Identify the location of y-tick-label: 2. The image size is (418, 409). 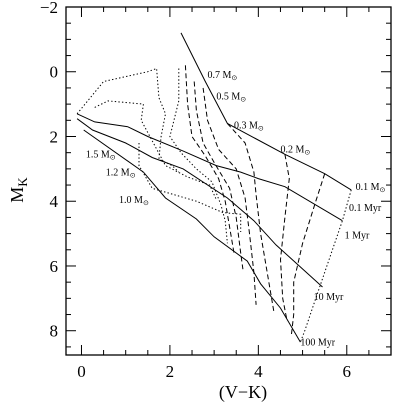
(54, 136).